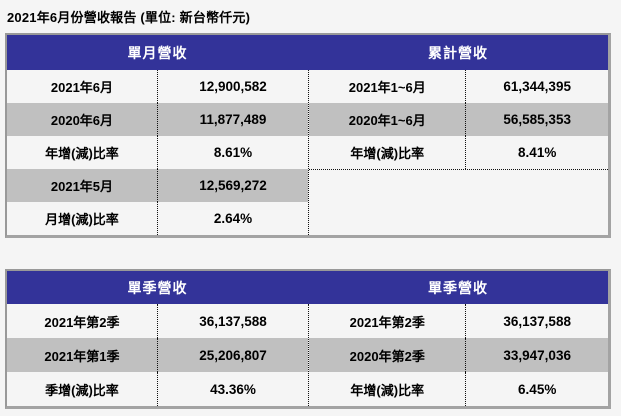 This screenshot has width=621, height=416. I want to click on row-label-cell: 2020年6月, so click(82, 120).